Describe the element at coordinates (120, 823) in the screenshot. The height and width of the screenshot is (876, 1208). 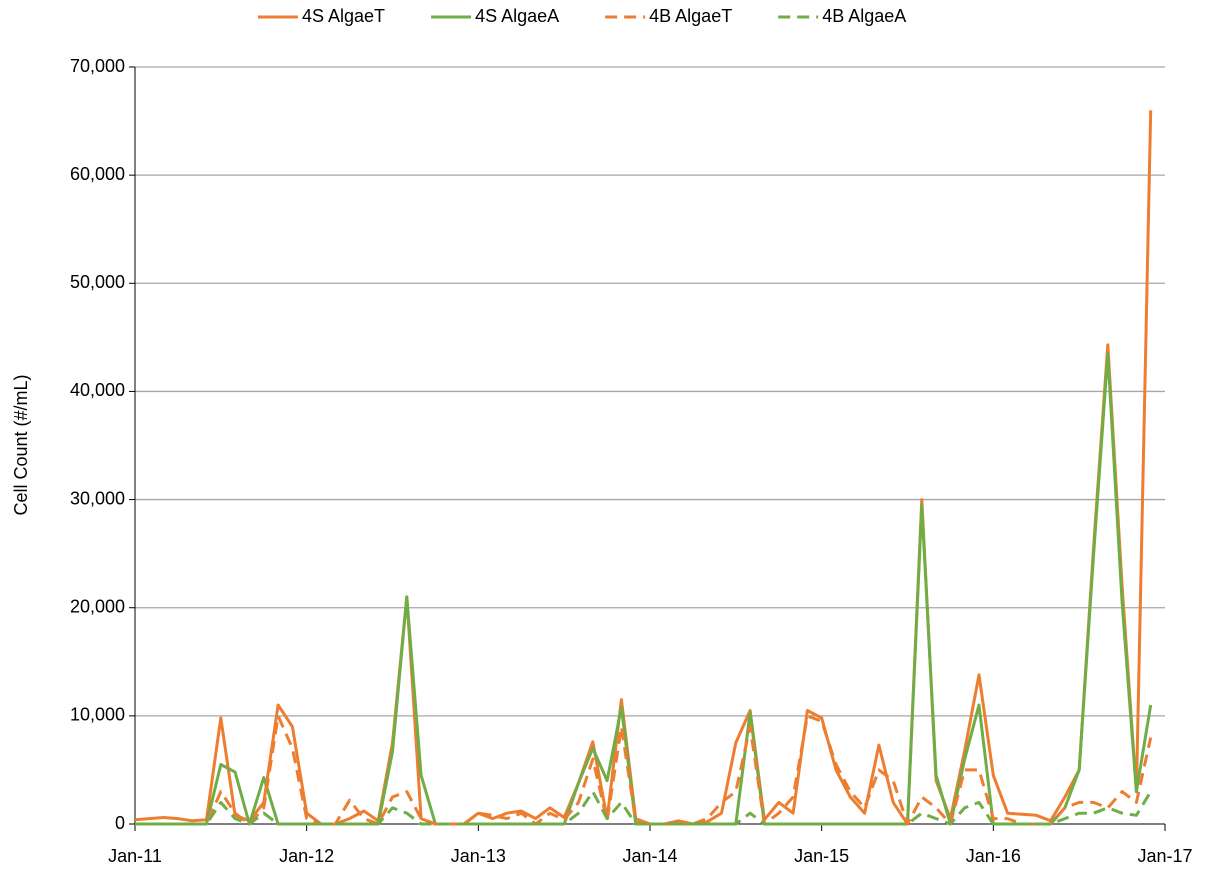
I see `y-tick-label: 0` at that location.